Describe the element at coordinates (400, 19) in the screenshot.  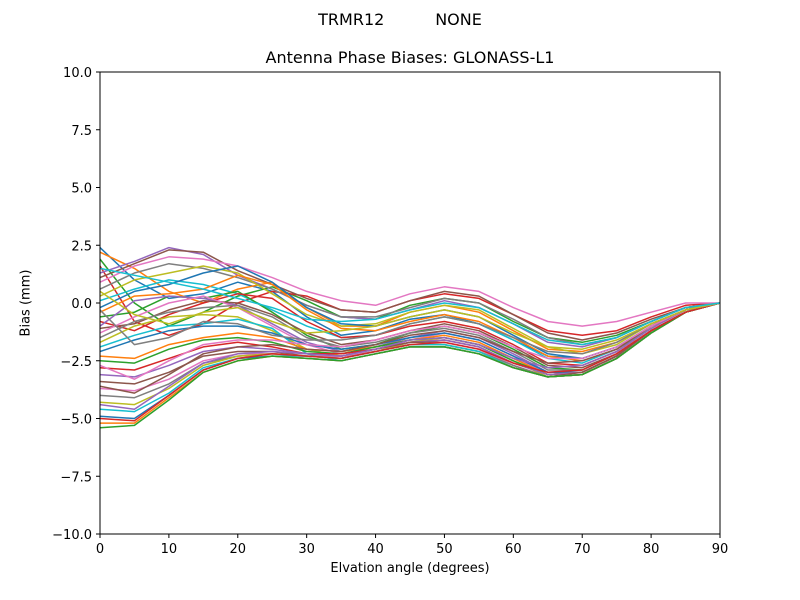
I see `figure-suptitle: TRMR12 NONE` at that location.